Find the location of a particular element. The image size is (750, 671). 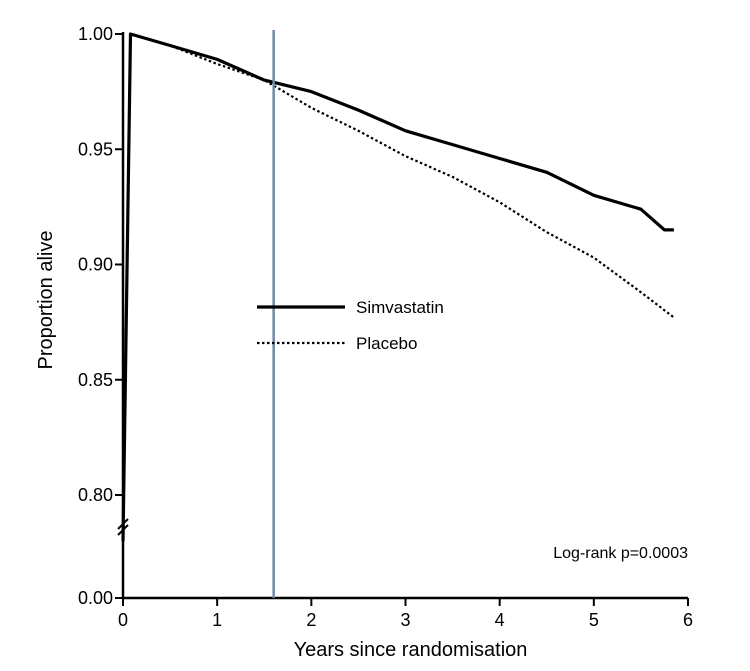

y-tick-label: 0.80 is located at coordinates (95, 495).